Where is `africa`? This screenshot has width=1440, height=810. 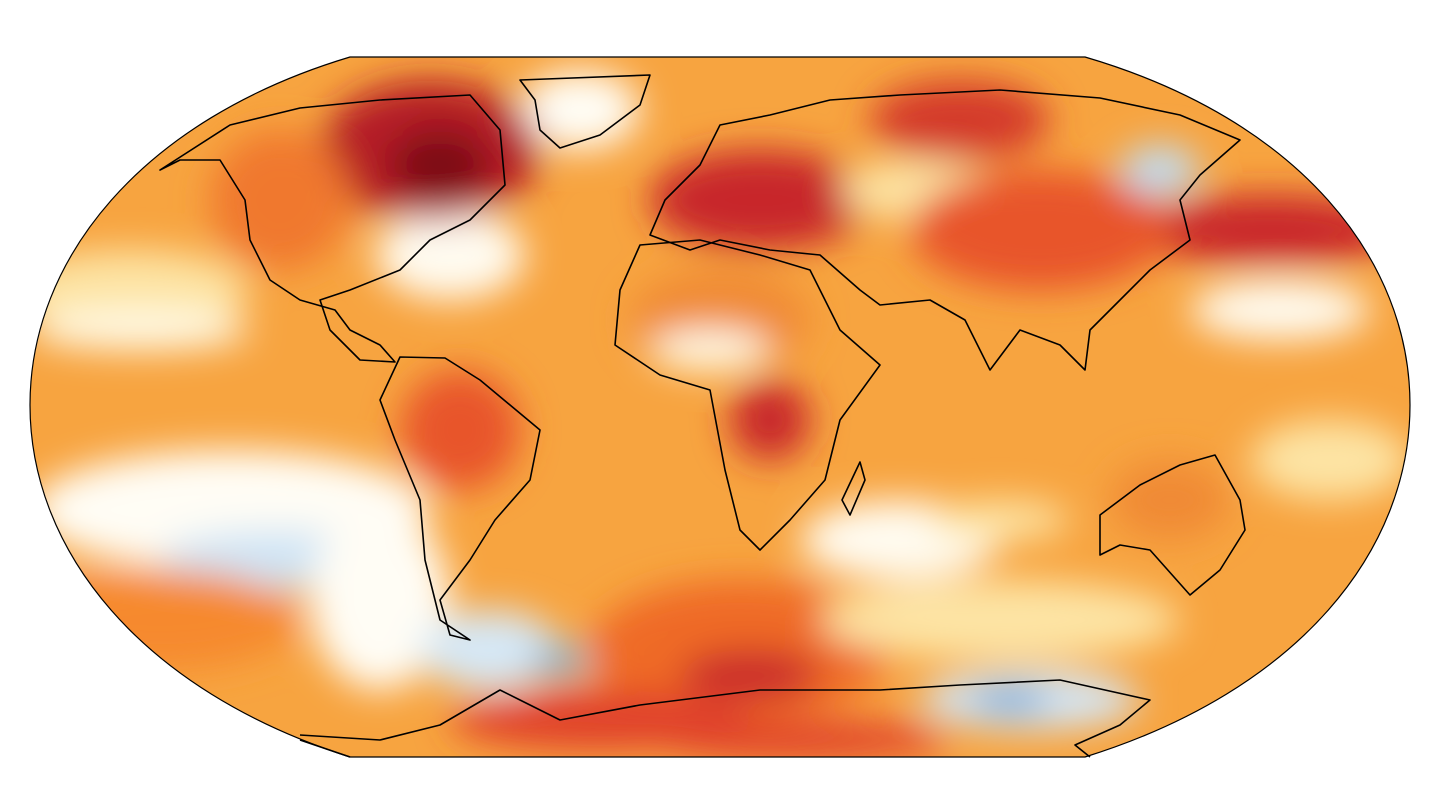
africa is located at coordinates (747, 395).